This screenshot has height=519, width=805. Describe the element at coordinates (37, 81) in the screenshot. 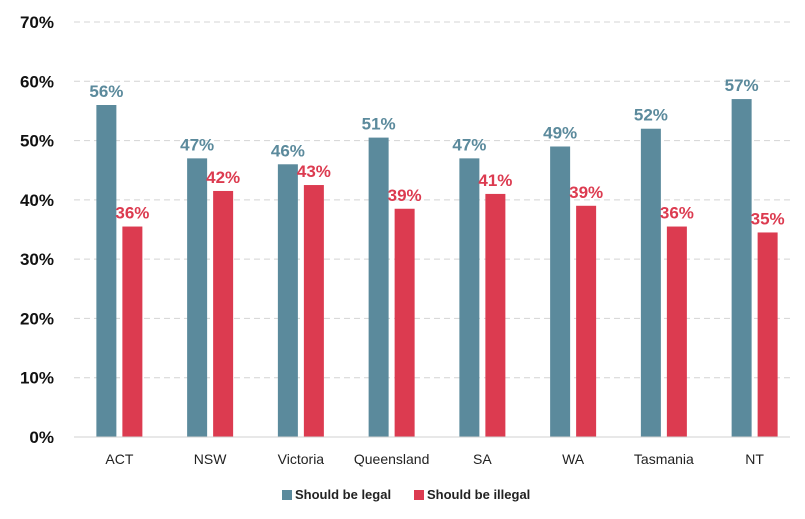

I see `y-tick-label: 60%` at that location.